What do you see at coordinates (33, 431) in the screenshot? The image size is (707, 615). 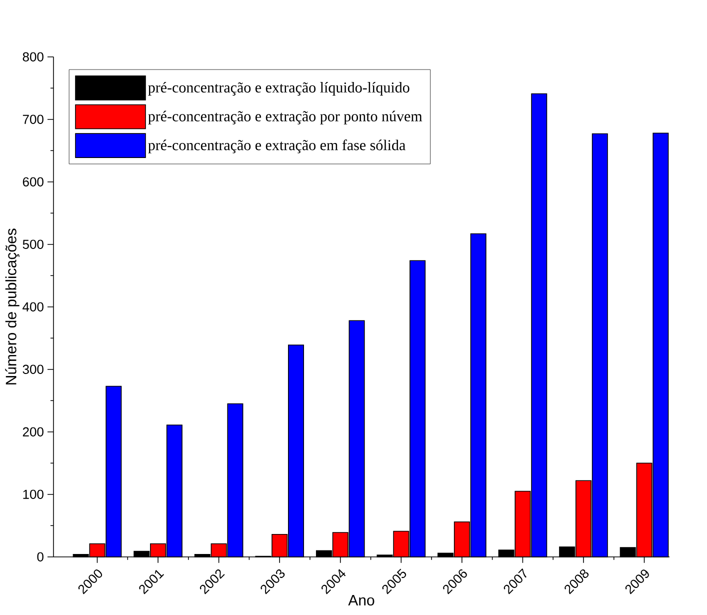 I see `y-tick-label: 200` at bounding box center [33, 431].